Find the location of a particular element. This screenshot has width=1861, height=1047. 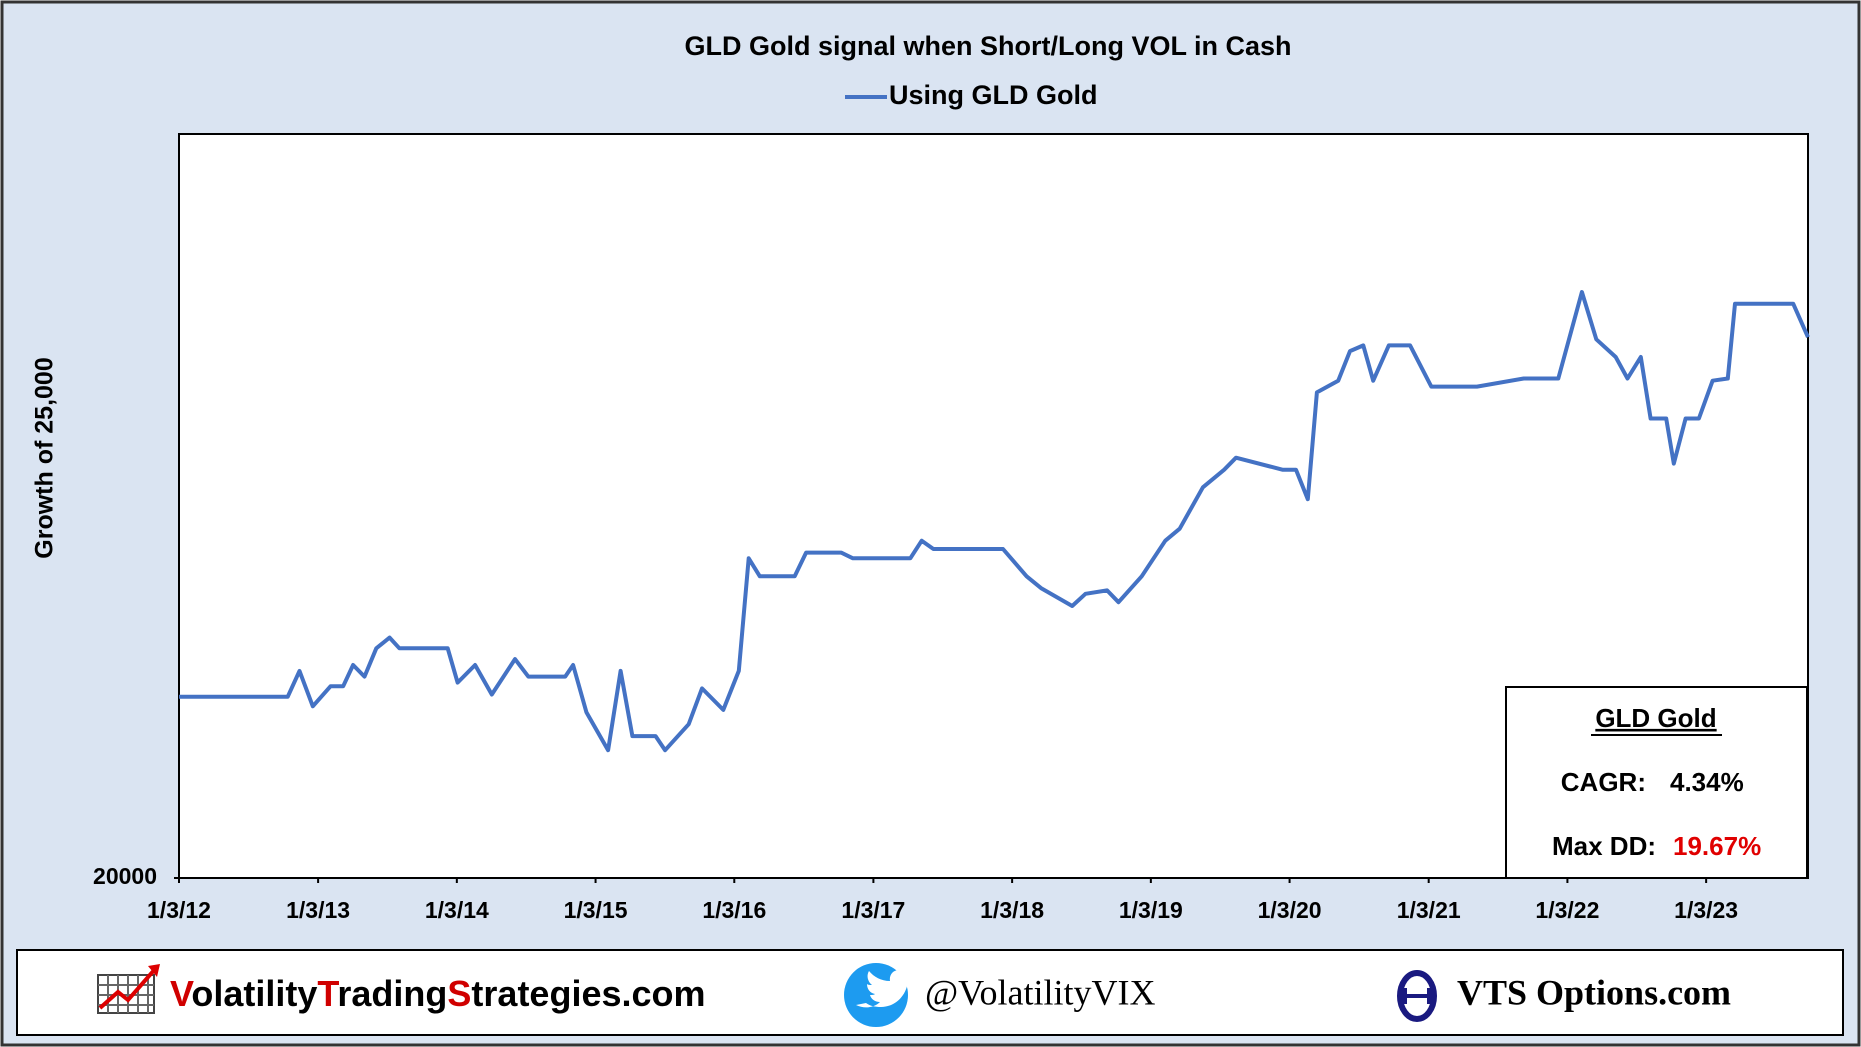

x-tick-label: 1/3/13 is located at coordinates (318, 910).